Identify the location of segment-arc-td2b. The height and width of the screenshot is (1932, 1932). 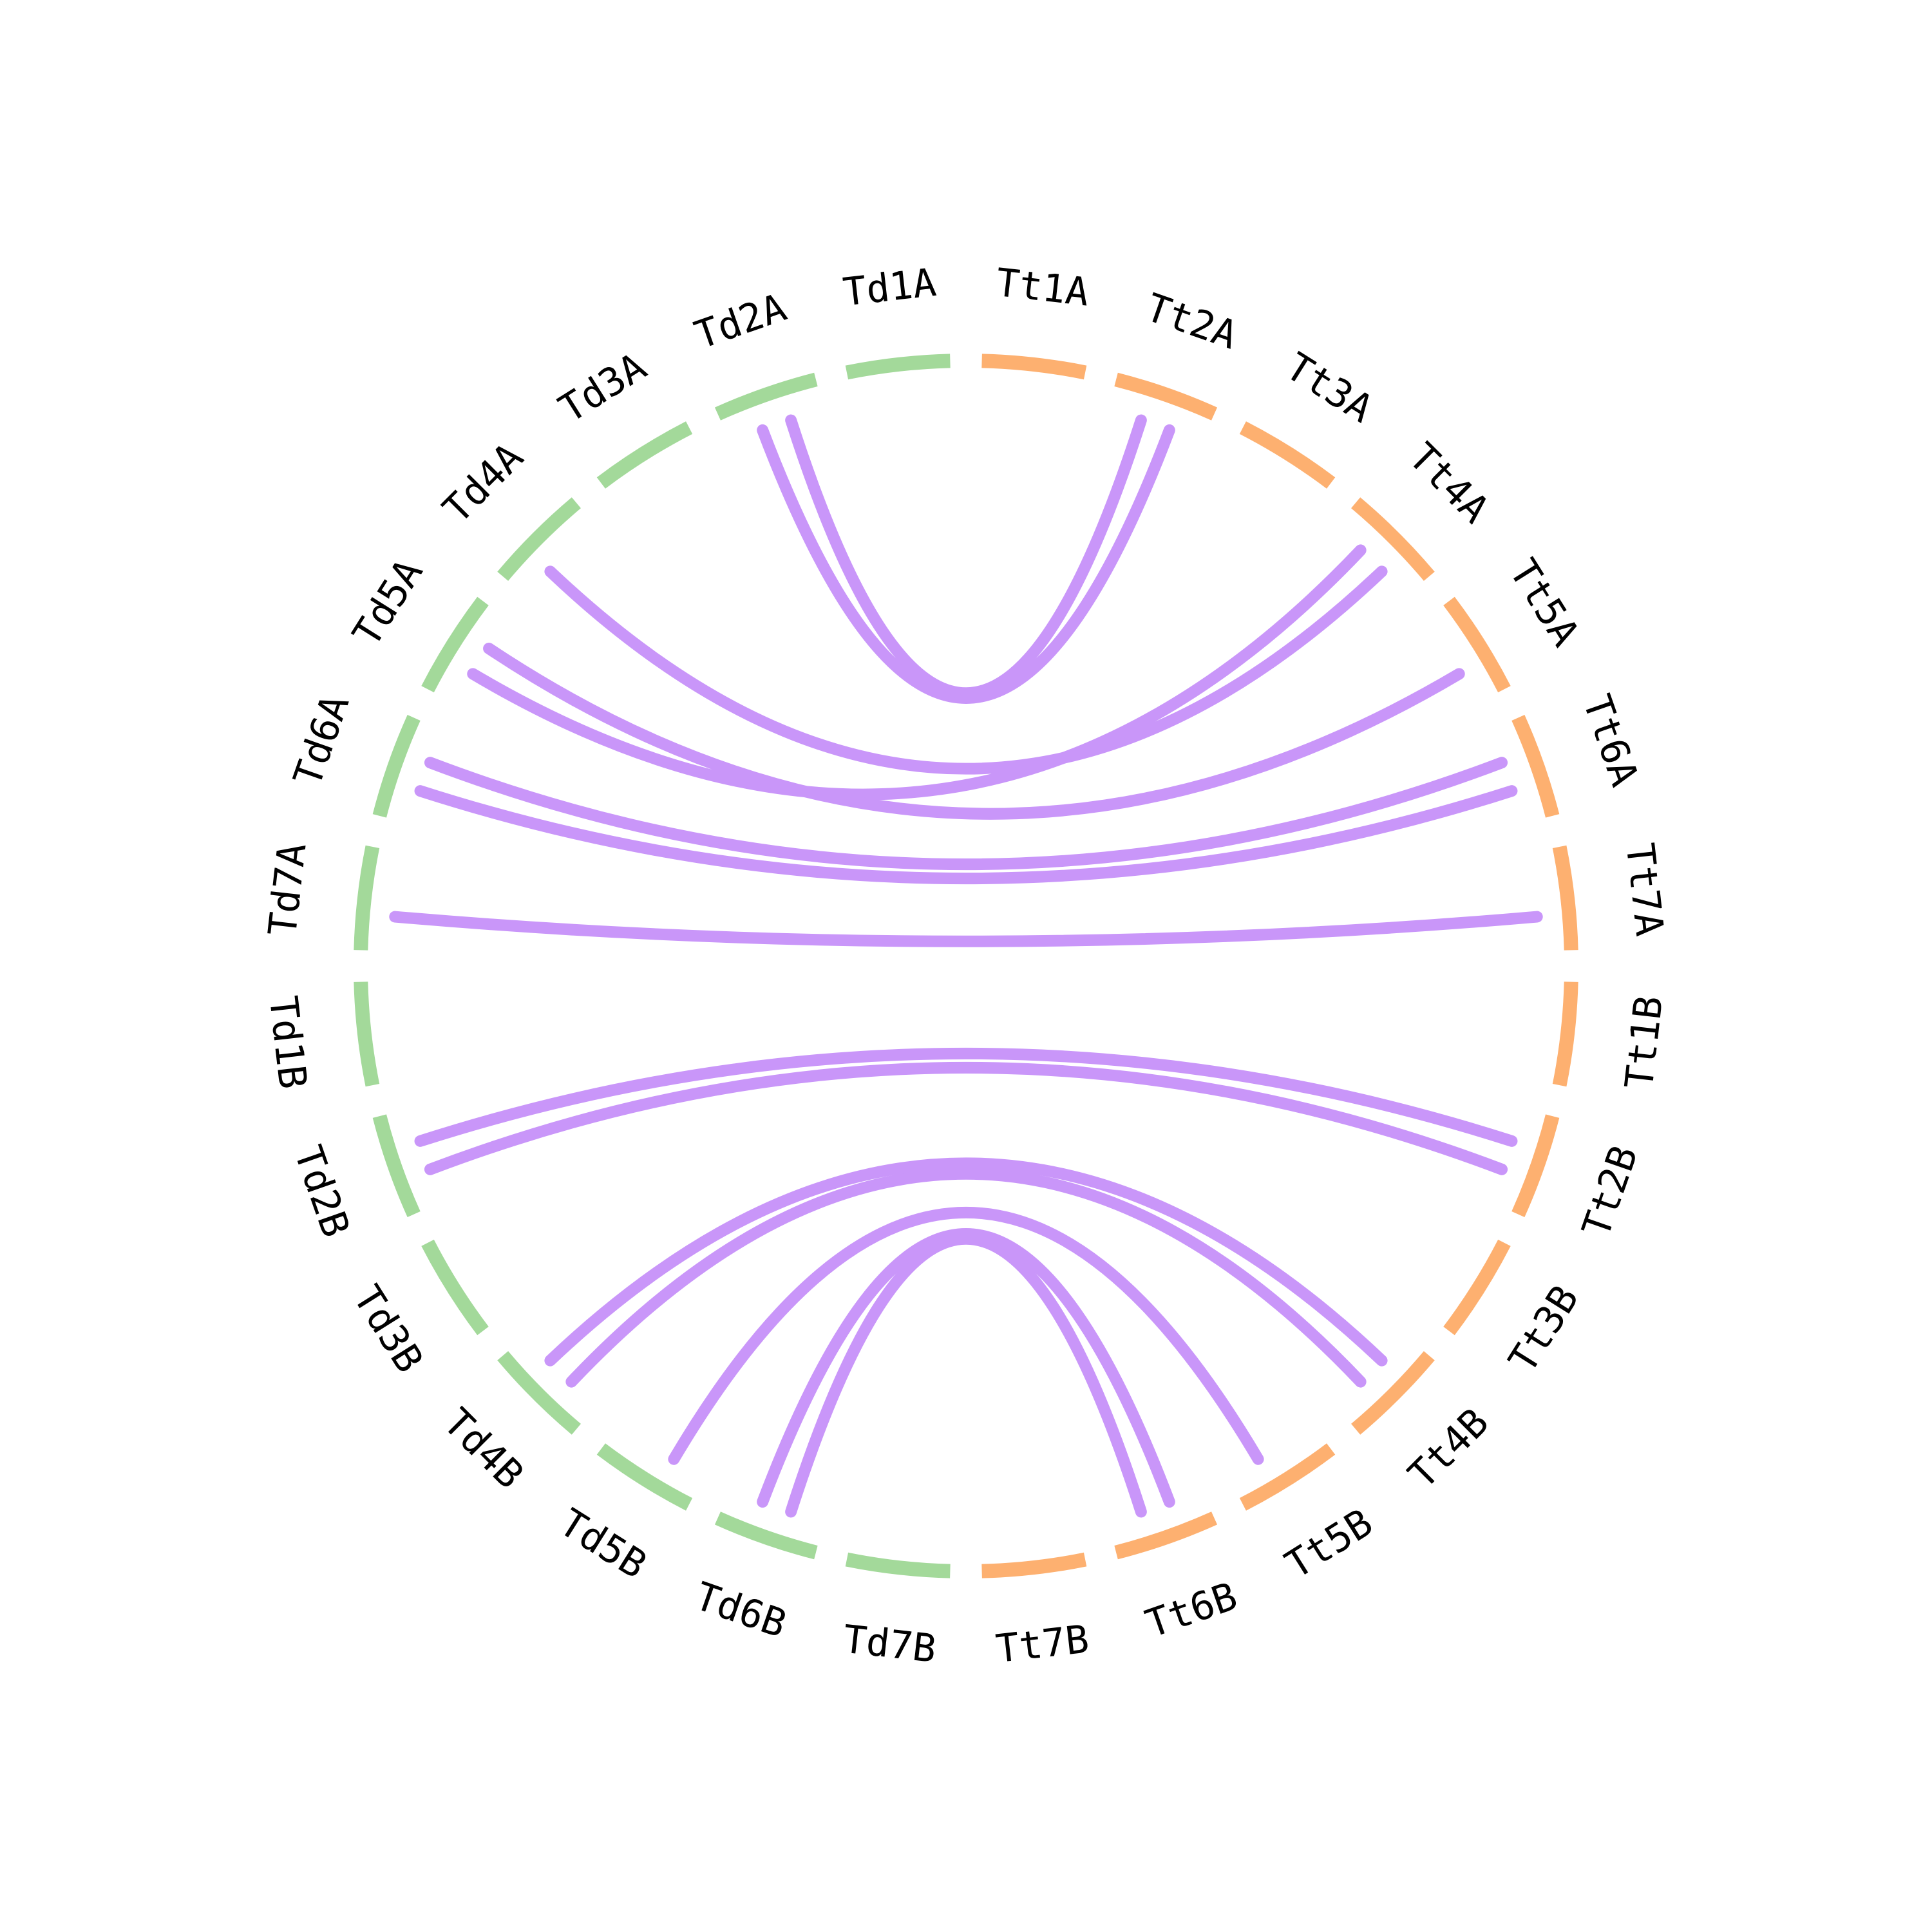
(397, 1166).